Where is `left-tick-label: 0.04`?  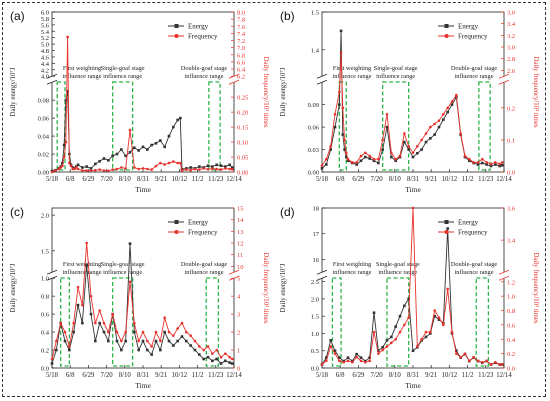 left-tick-label: 0.04 is located at coordinates (44, 137).